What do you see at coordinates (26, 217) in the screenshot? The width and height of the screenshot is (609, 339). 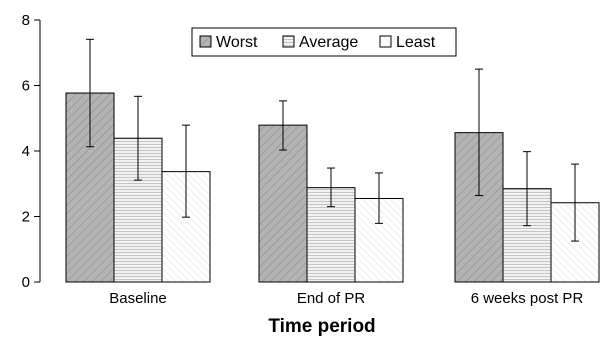 I see `y-tick-label: 2` at bounding box center [26, 217].